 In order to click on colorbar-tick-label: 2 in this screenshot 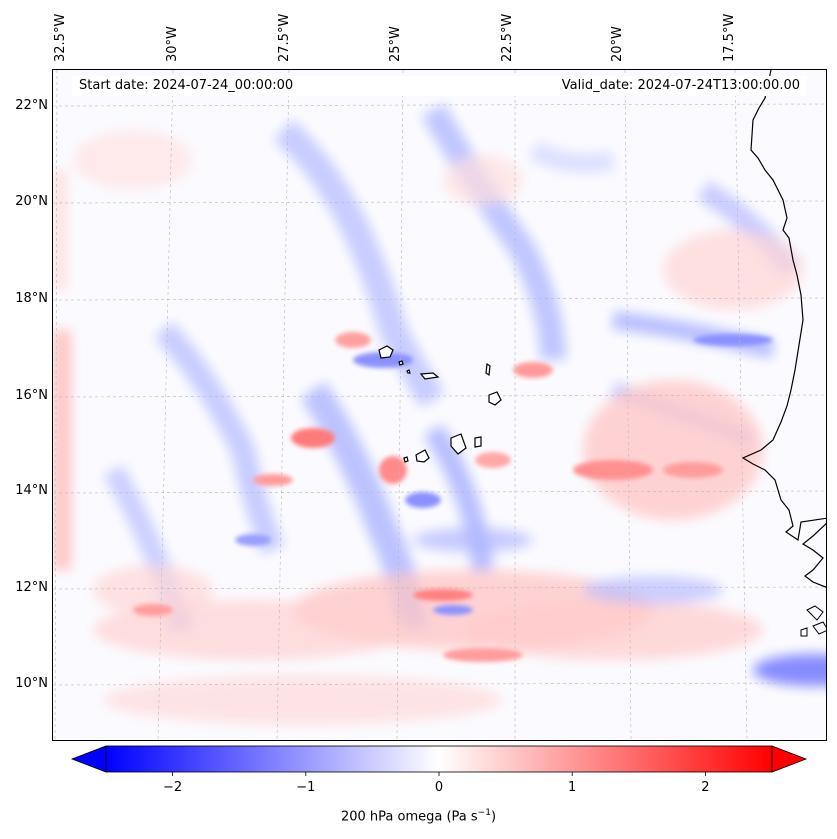, I will do `click(705, 787)`.